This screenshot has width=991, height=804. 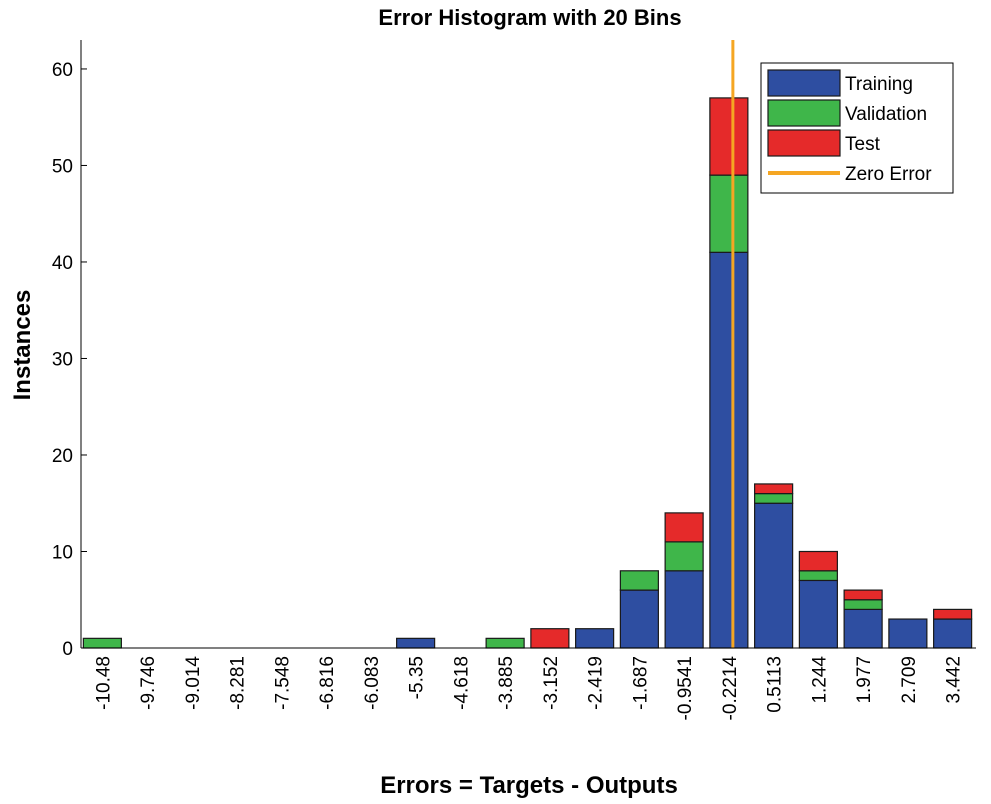 I want to click on legend: Training Validation Test Zero Error, so click(x=857, y=128).